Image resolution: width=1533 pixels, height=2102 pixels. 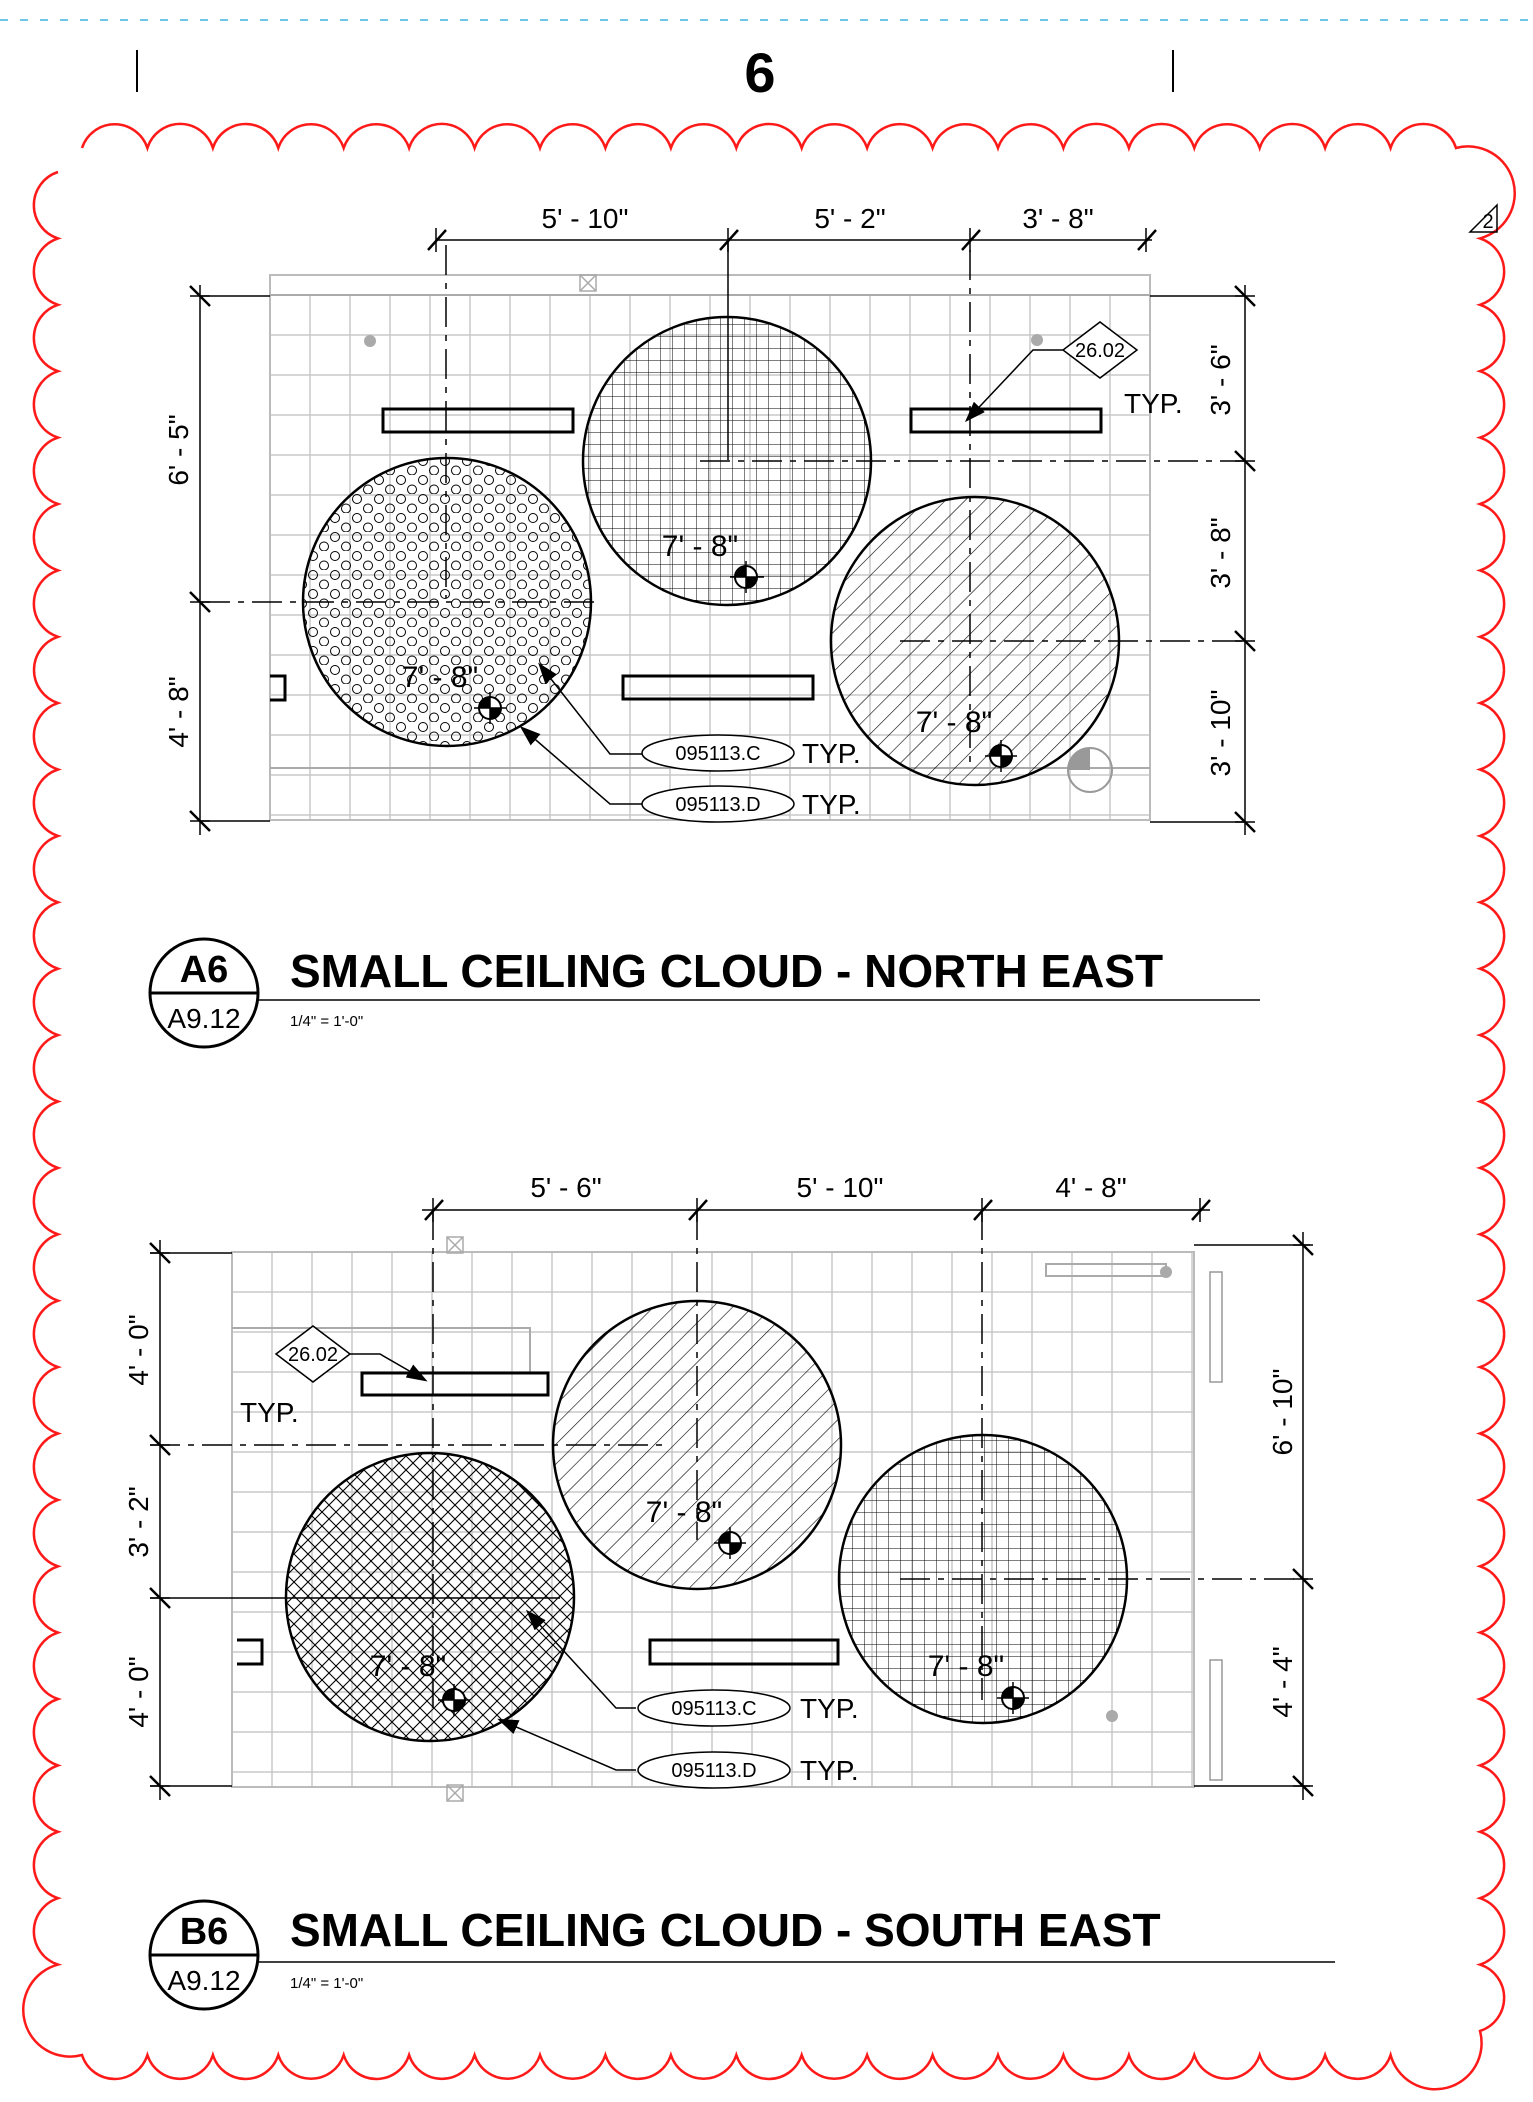 I want to click on speaker-icon, so click(x=1090, y=770).